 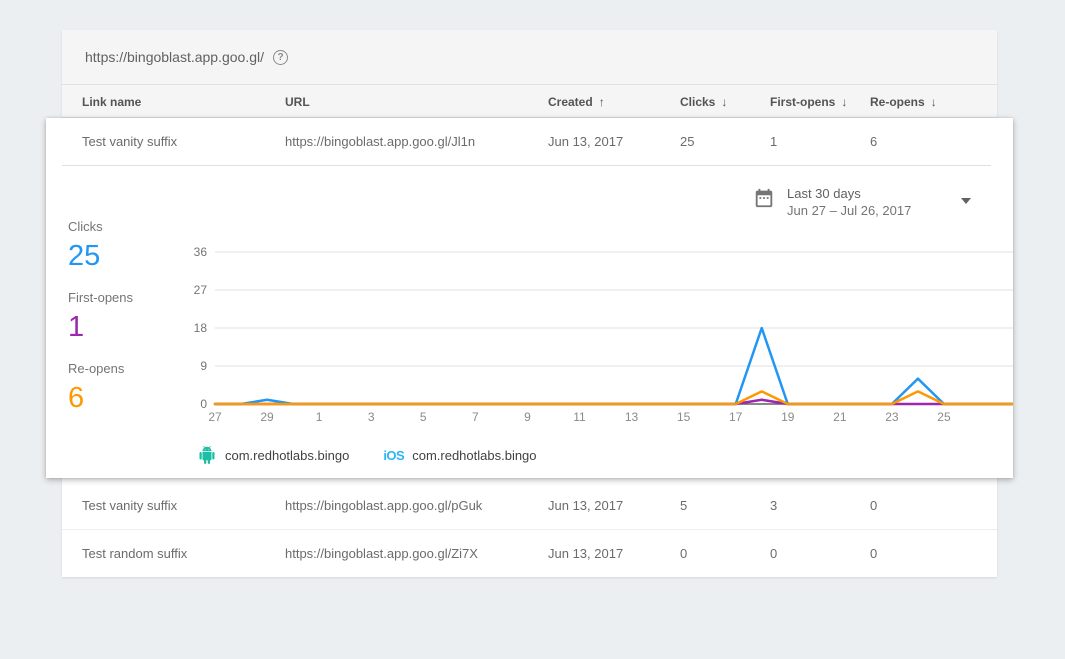 I want to click on y-axis-tick-label: 0, so click(x=203, y=404).